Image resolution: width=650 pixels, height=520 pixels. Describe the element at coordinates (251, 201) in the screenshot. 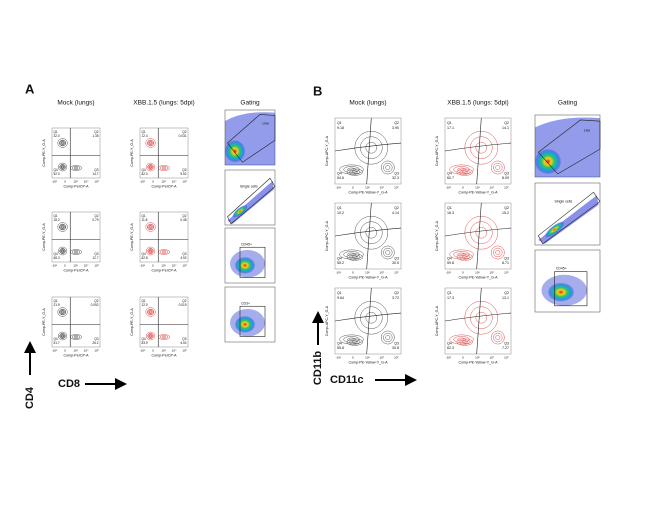

I see `gate` at that location.